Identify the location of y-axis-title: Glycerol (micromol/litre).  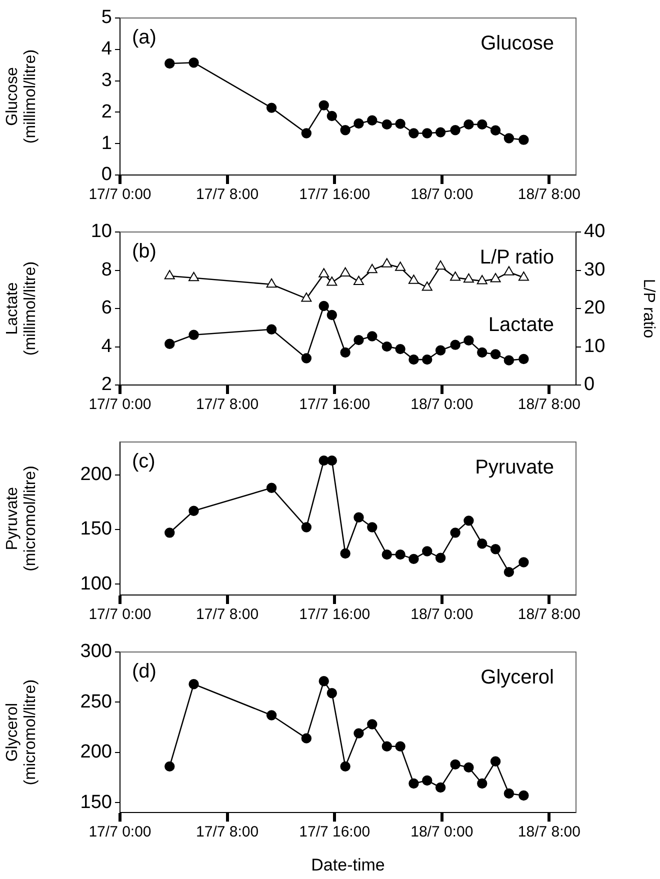
(21, 732).